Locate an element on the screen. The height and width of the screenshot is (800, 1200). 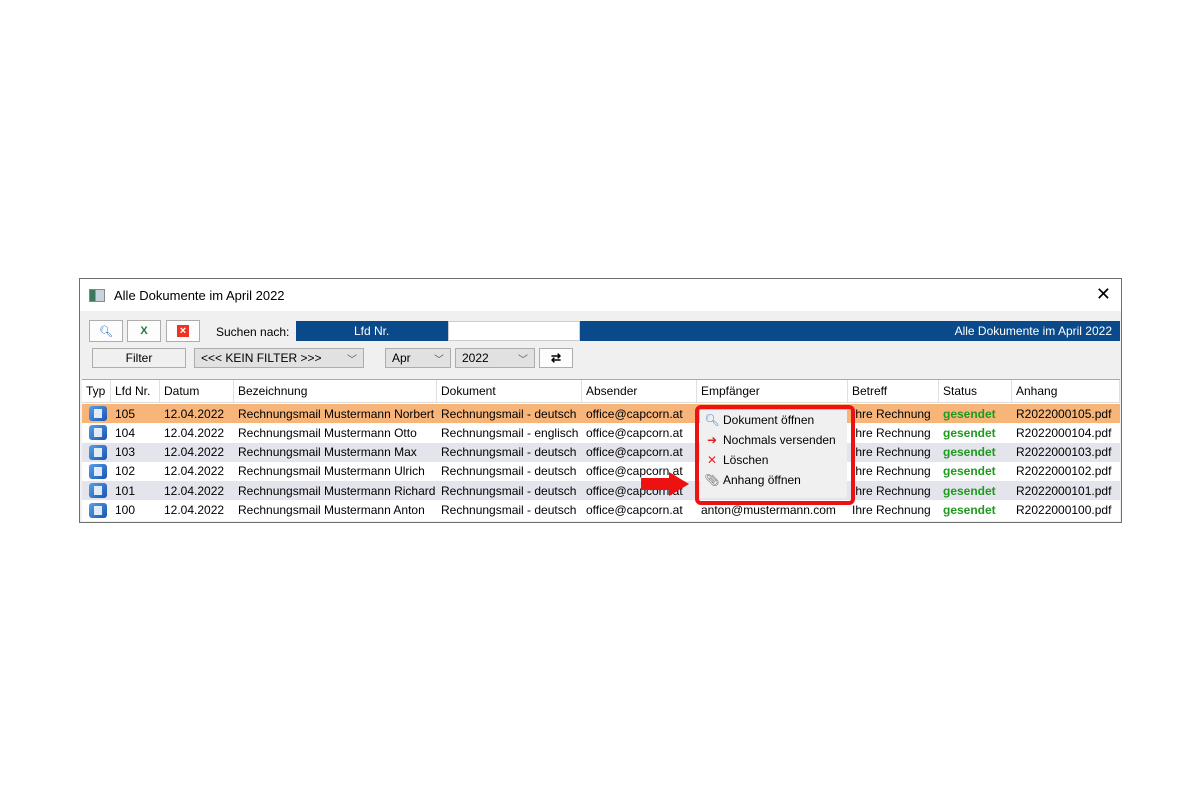
filter-label: Filter is located at coordinates (139, 358).